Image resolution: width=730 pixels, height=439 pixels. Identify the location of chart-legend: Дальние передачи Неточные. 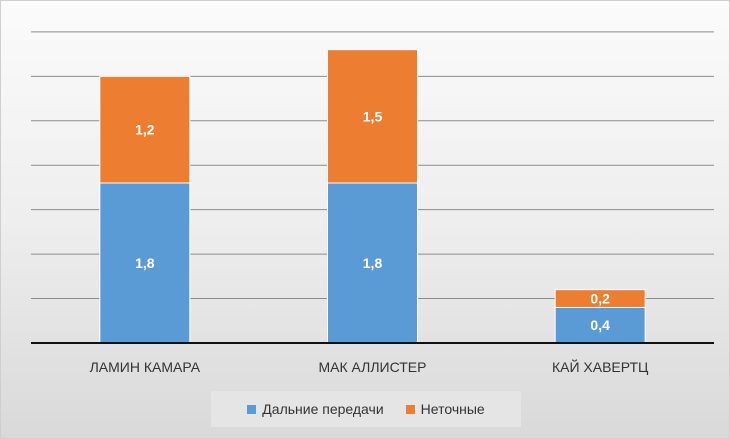
(366, 409).